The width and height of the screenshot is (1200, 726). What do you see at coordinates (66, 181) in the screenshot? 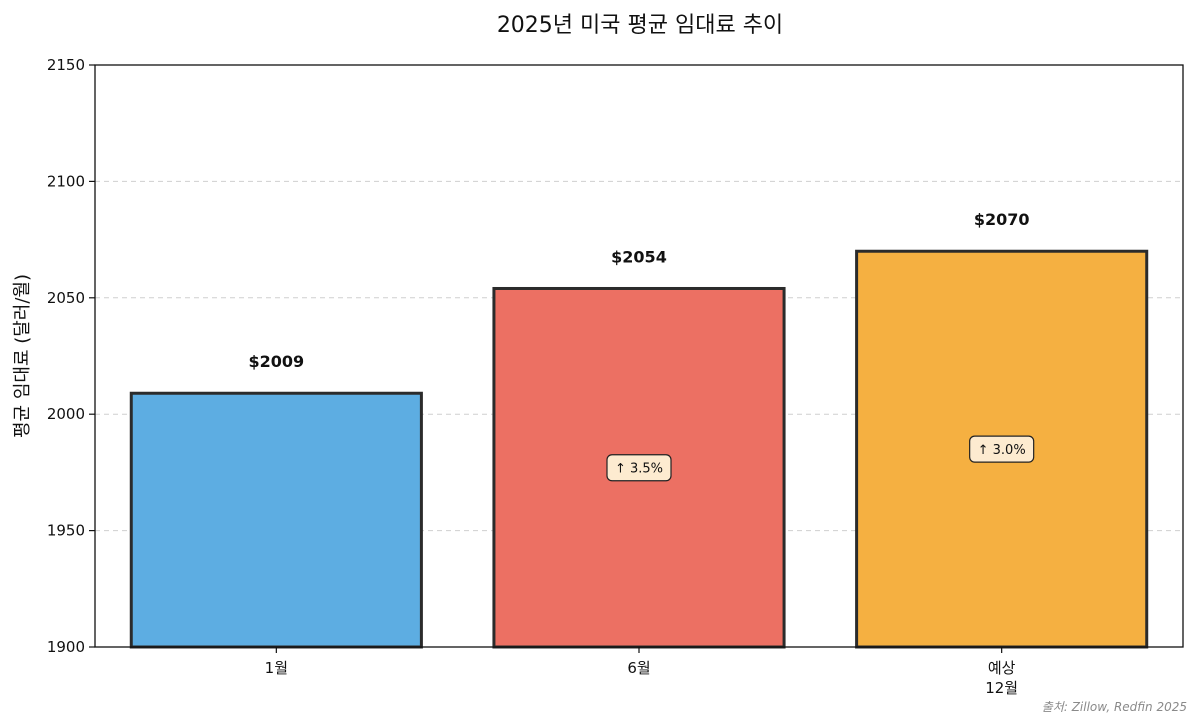
I see `y-tick-label: 2100` at bounding box center [66, 181].